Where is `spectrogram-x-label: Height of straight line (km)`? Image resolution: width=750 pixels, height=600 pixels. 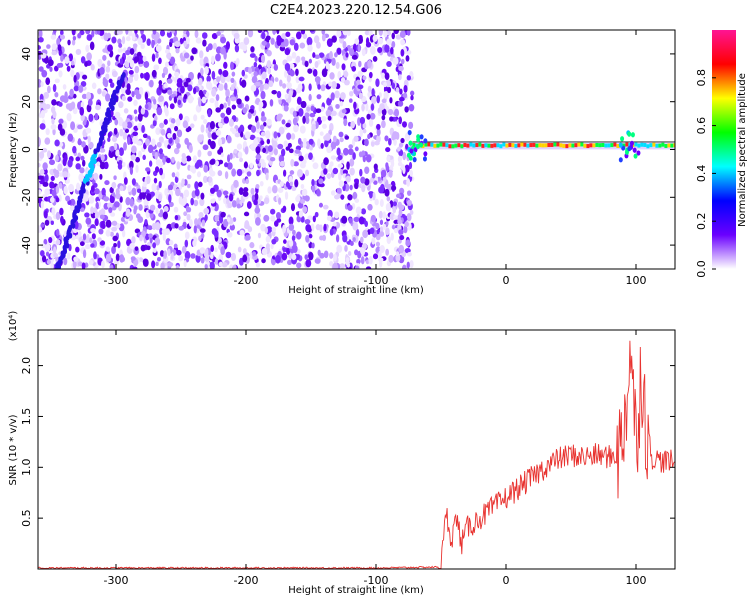 spectrogram-x-label: Height of straight line (km) is located at coordinates (356, 290).